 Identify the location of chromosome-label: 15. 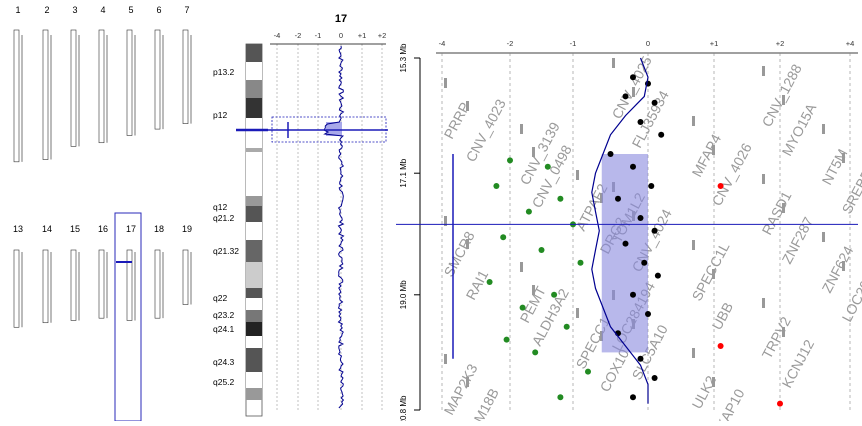
(75, 229).